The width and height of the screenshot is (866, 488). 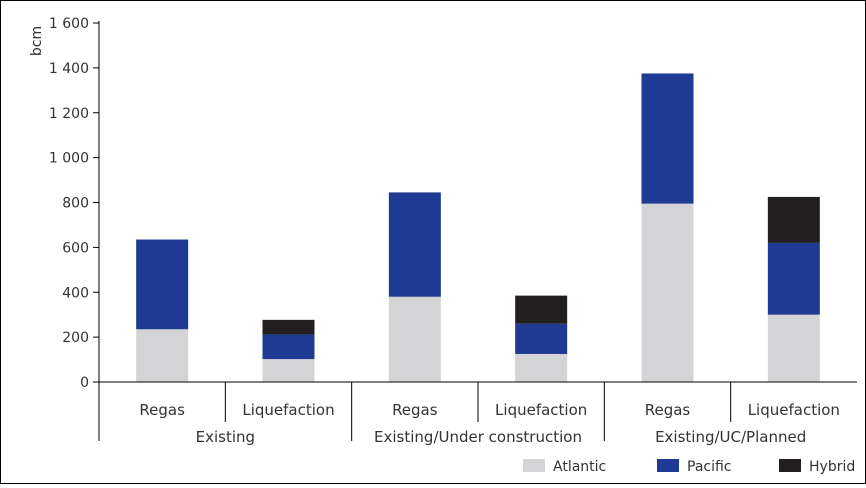 I want to click on y-tick-label: 200, so click(x=75, y=338).